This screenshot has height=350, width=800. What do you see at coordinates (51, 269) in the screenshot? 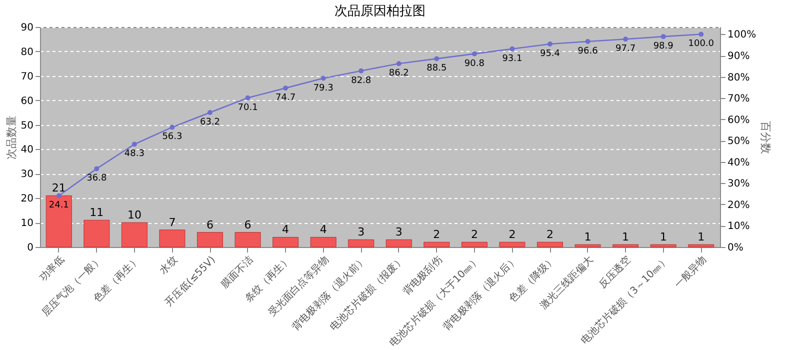
I see `x-tick-label: 功率低` at bounding box center [51, 269].